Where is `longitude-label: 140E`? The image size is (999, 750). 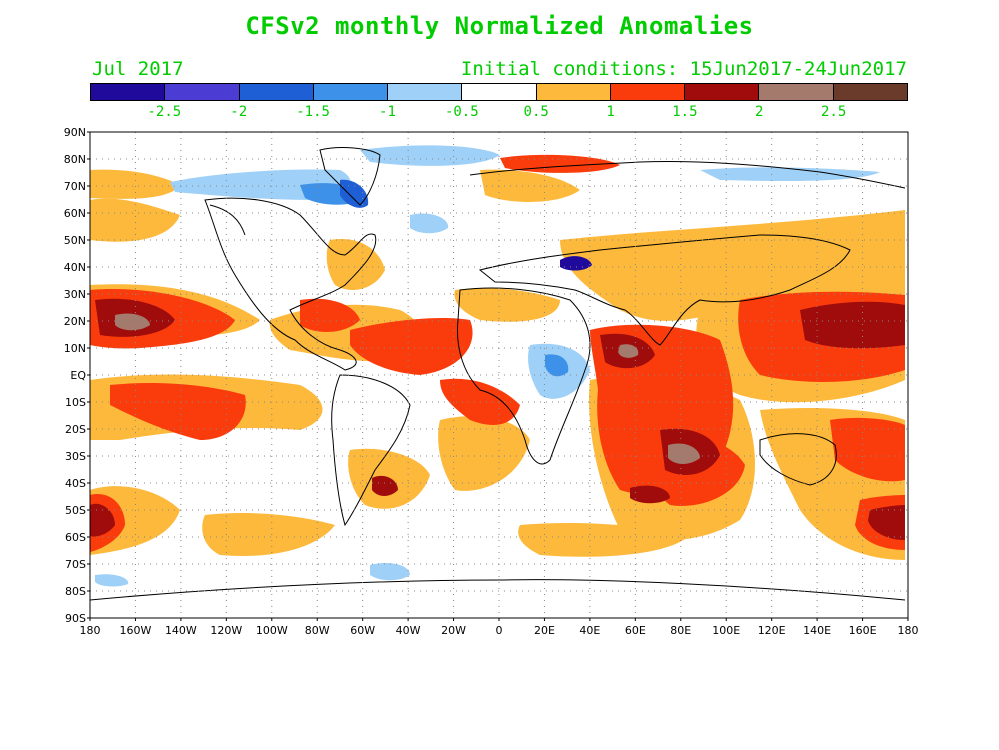
longitude-label: 140E is located at coordinates (817, 630).